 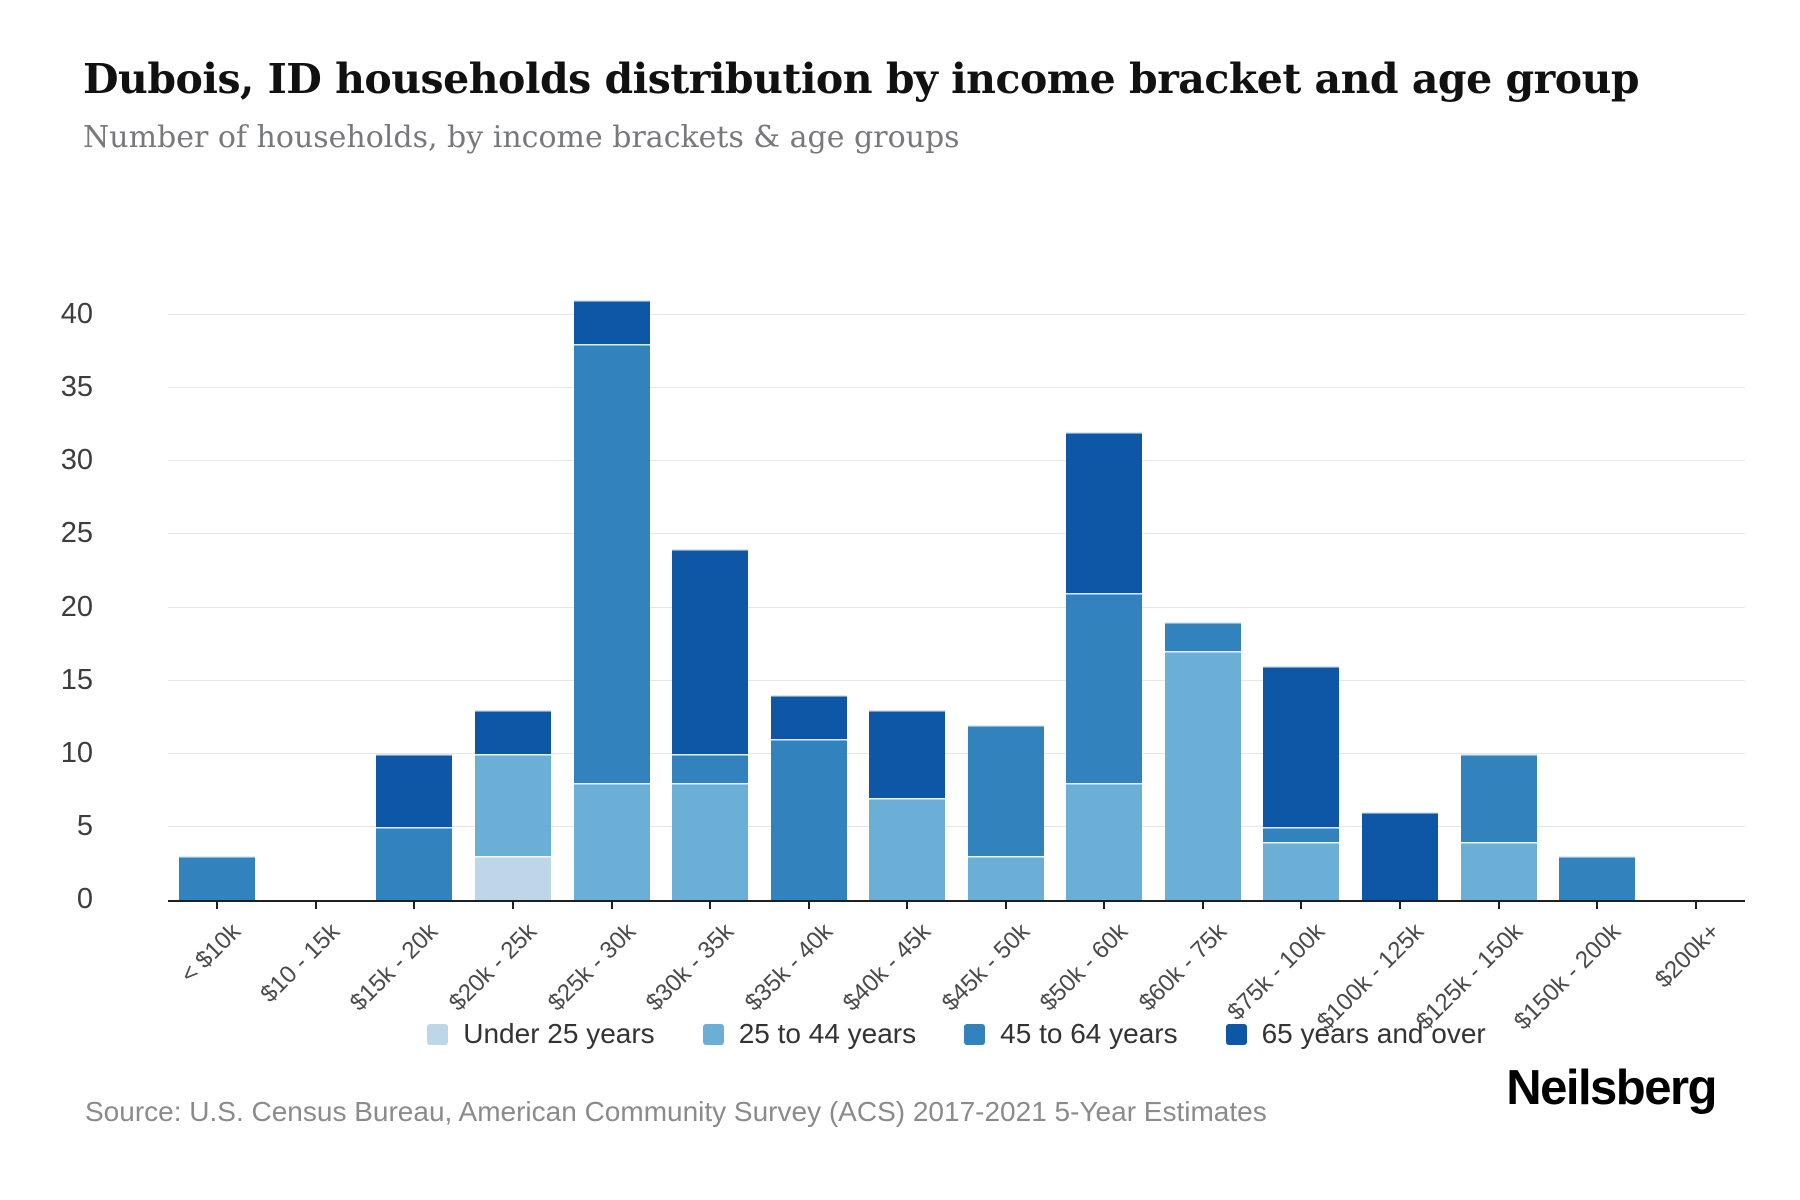 I want to click on x-axis-tick-label: $75k - 100k, so click(x=1276, y=972).